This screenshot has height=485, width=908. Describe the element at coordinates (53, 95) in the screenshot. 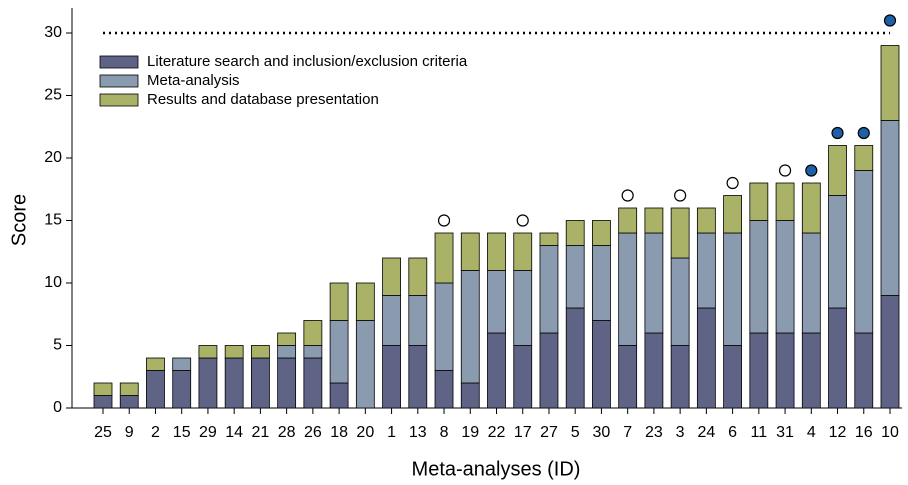

I see `y-tick-label: 25` at that location.